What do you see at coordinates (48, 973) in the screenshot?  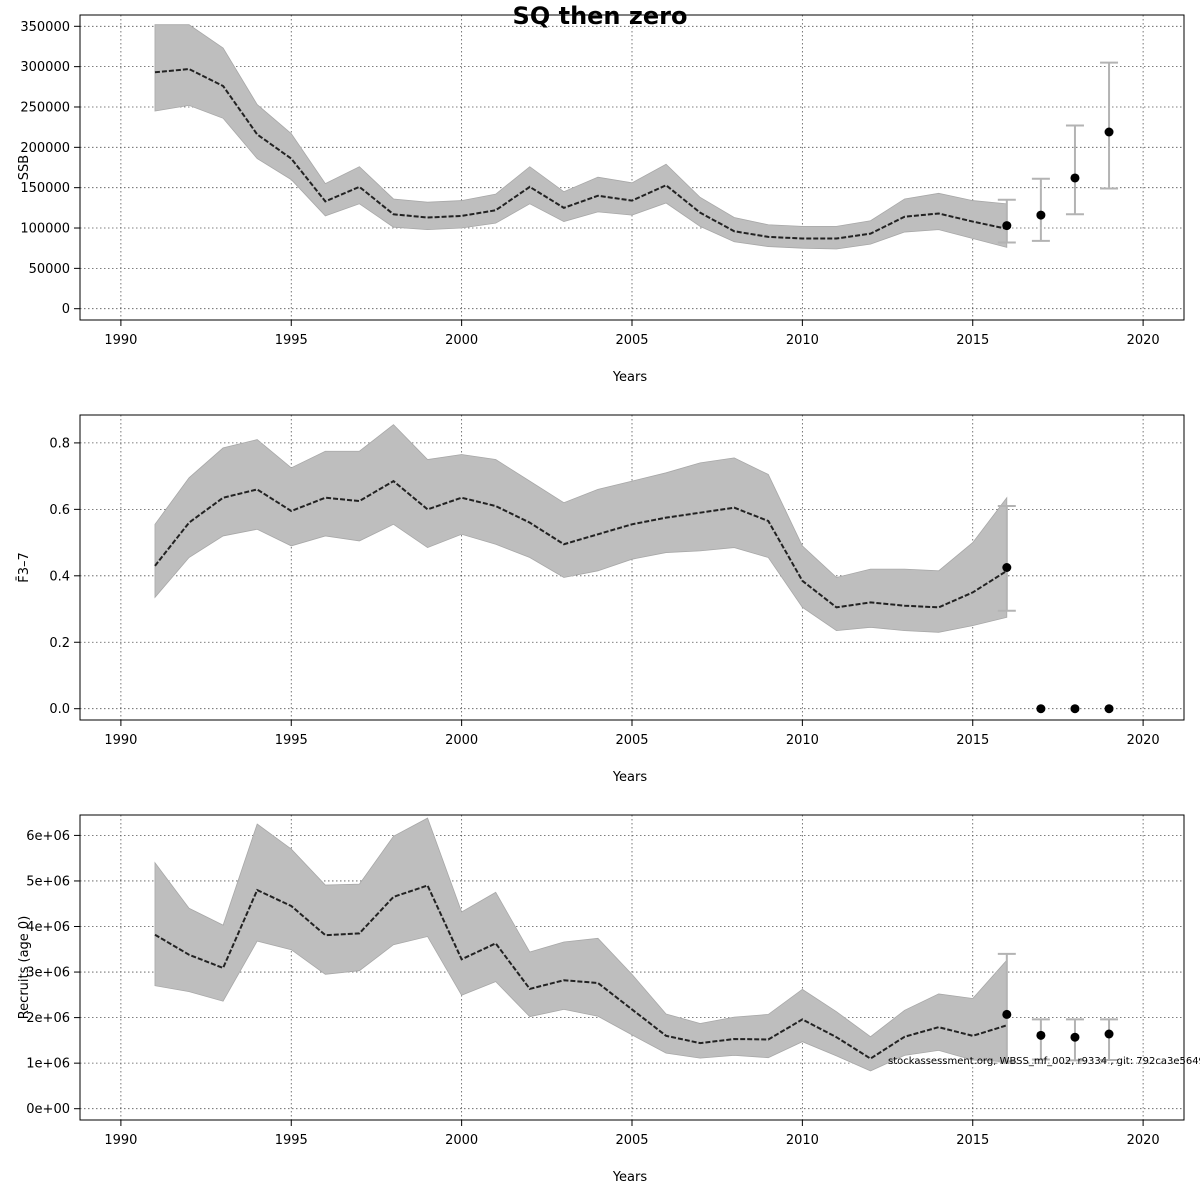 I see `y-tick-label: 3e+06` at bounding box center [48, 973].